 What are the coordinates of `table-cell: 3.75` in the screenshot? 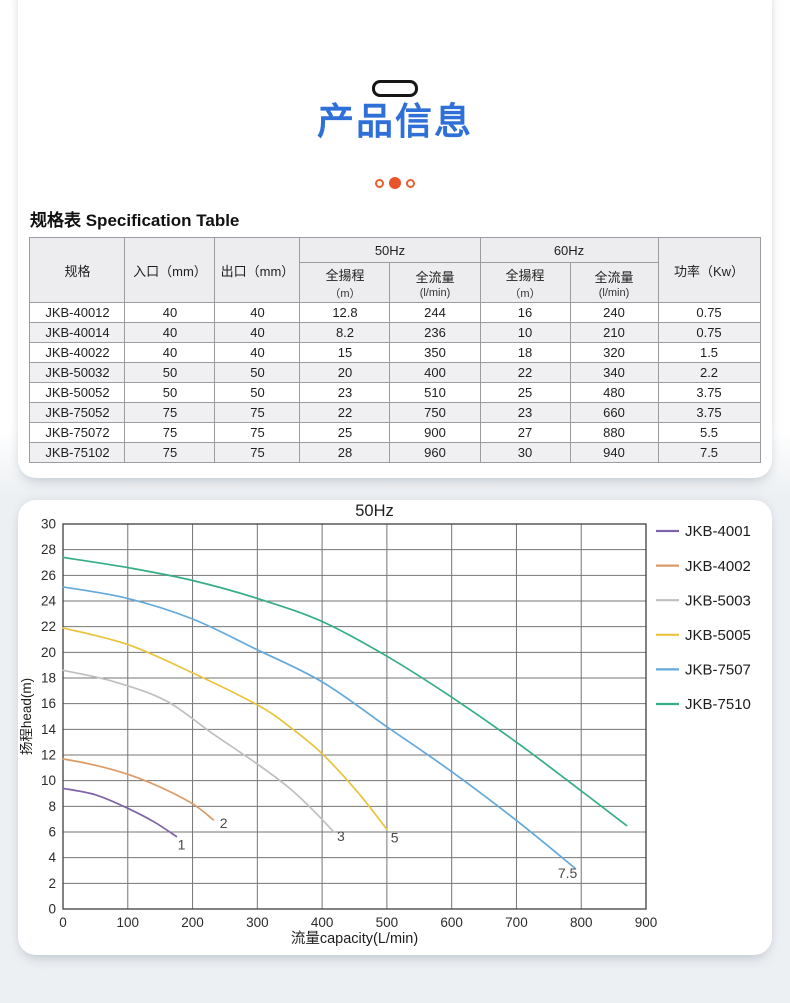 It's located at (709, 392).